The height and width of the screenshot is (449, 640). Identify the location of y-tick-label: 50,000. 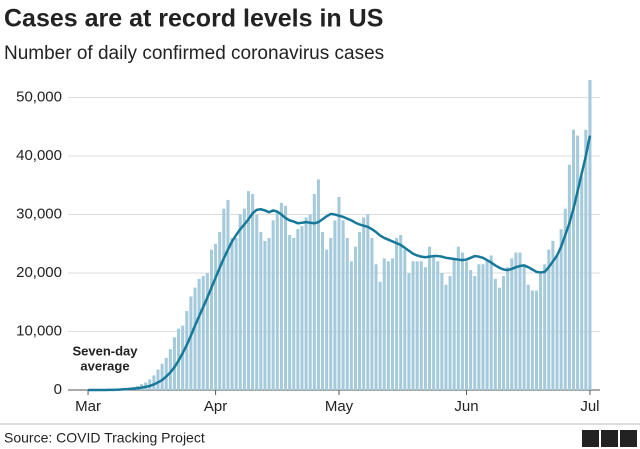
(39, 97).